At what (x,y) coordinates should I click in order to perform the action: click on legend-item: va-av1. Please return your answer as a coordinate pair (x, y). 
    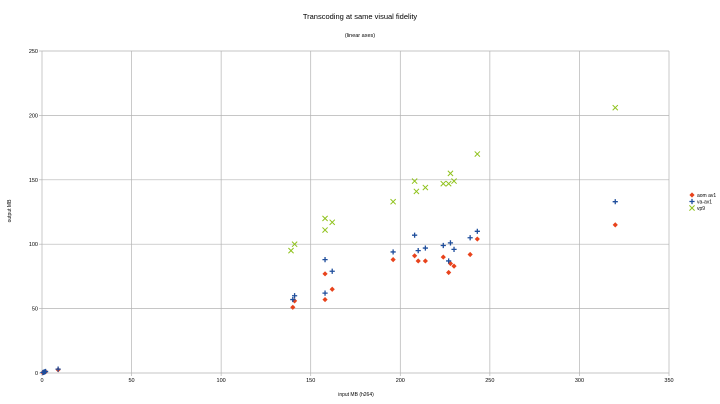
    Looking at the image, I should click on (700, 202).